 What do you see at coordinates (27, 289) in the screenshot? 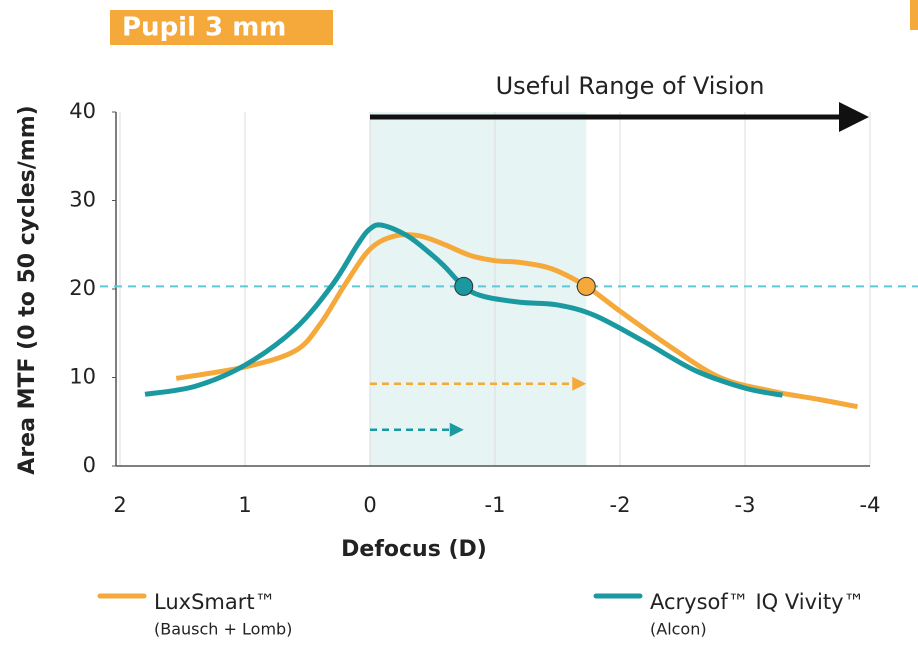
I see `y-axis-label: Area MTF (0 to 50 cycles/mm)` at bounding box center [27, 289].